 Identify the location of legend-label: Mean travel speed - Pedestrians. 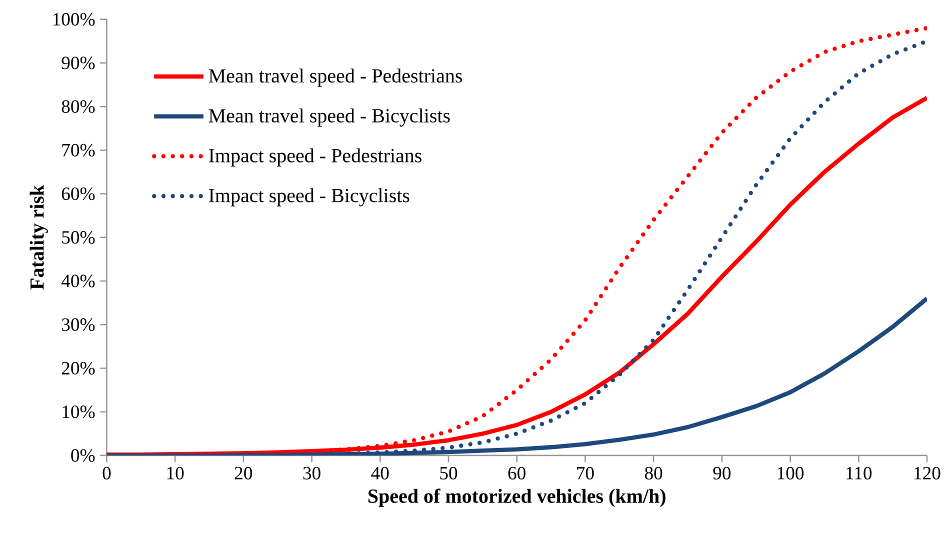
(335, 77).